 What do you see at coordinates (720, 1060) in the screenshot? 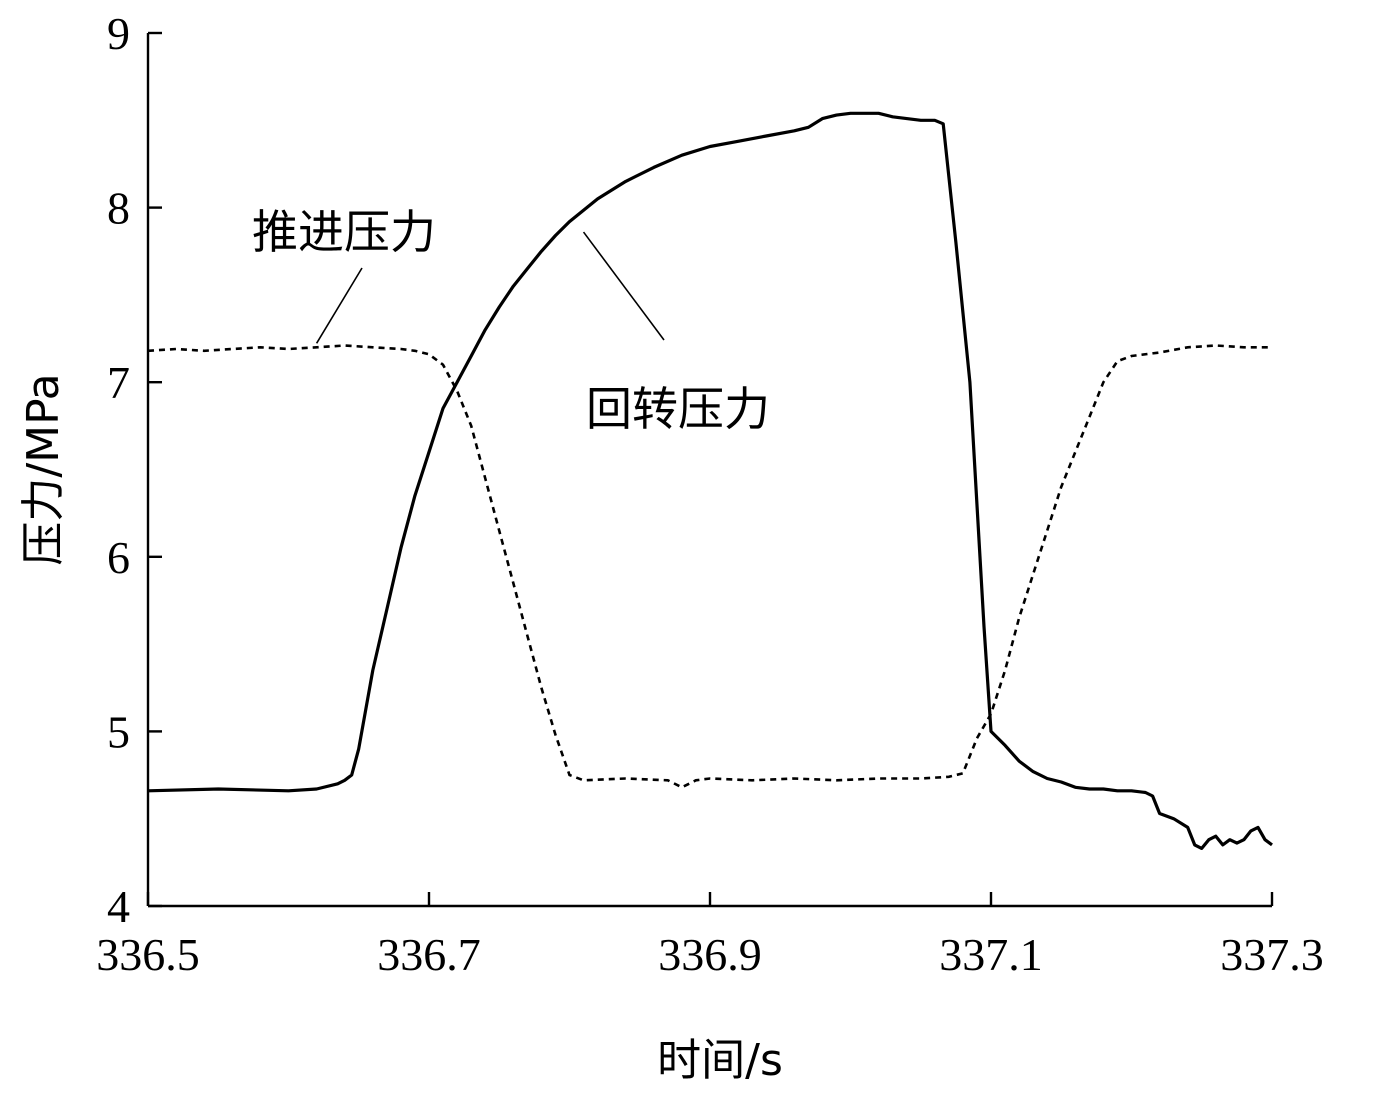
I see `x-axis-title: 时间/s` at bounding box center [720, 1060].